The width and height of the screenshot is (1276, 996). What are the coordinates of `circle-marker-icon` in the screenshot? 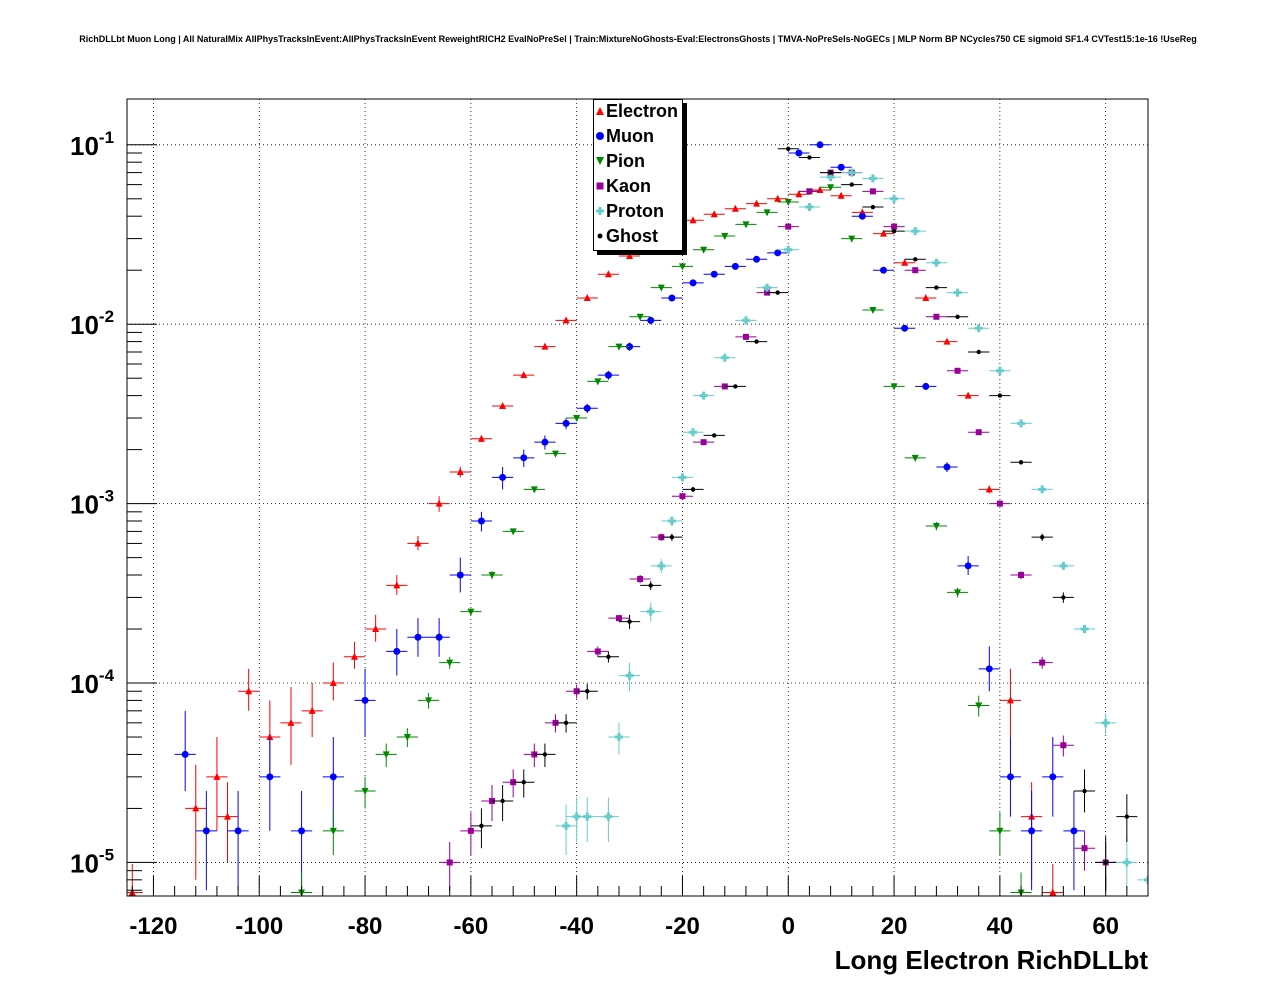 It's located at (600, 136).